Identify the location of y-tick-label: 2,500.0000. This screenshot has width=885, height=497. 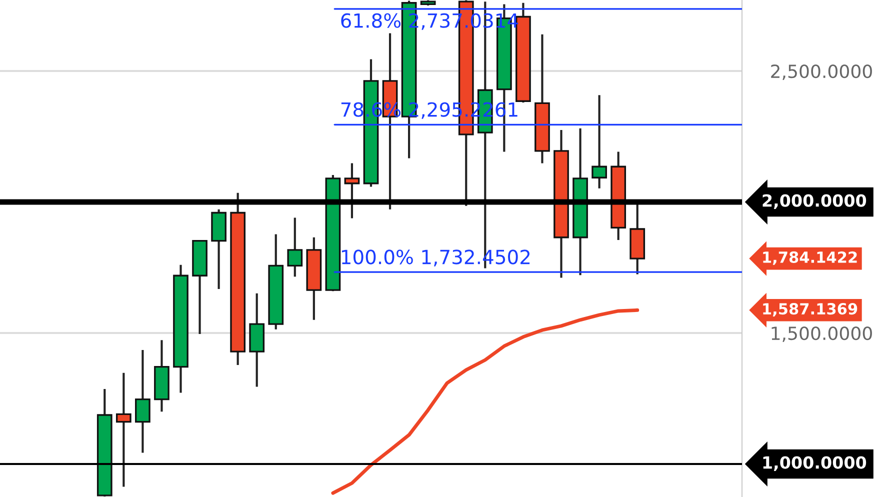
(821, 72).